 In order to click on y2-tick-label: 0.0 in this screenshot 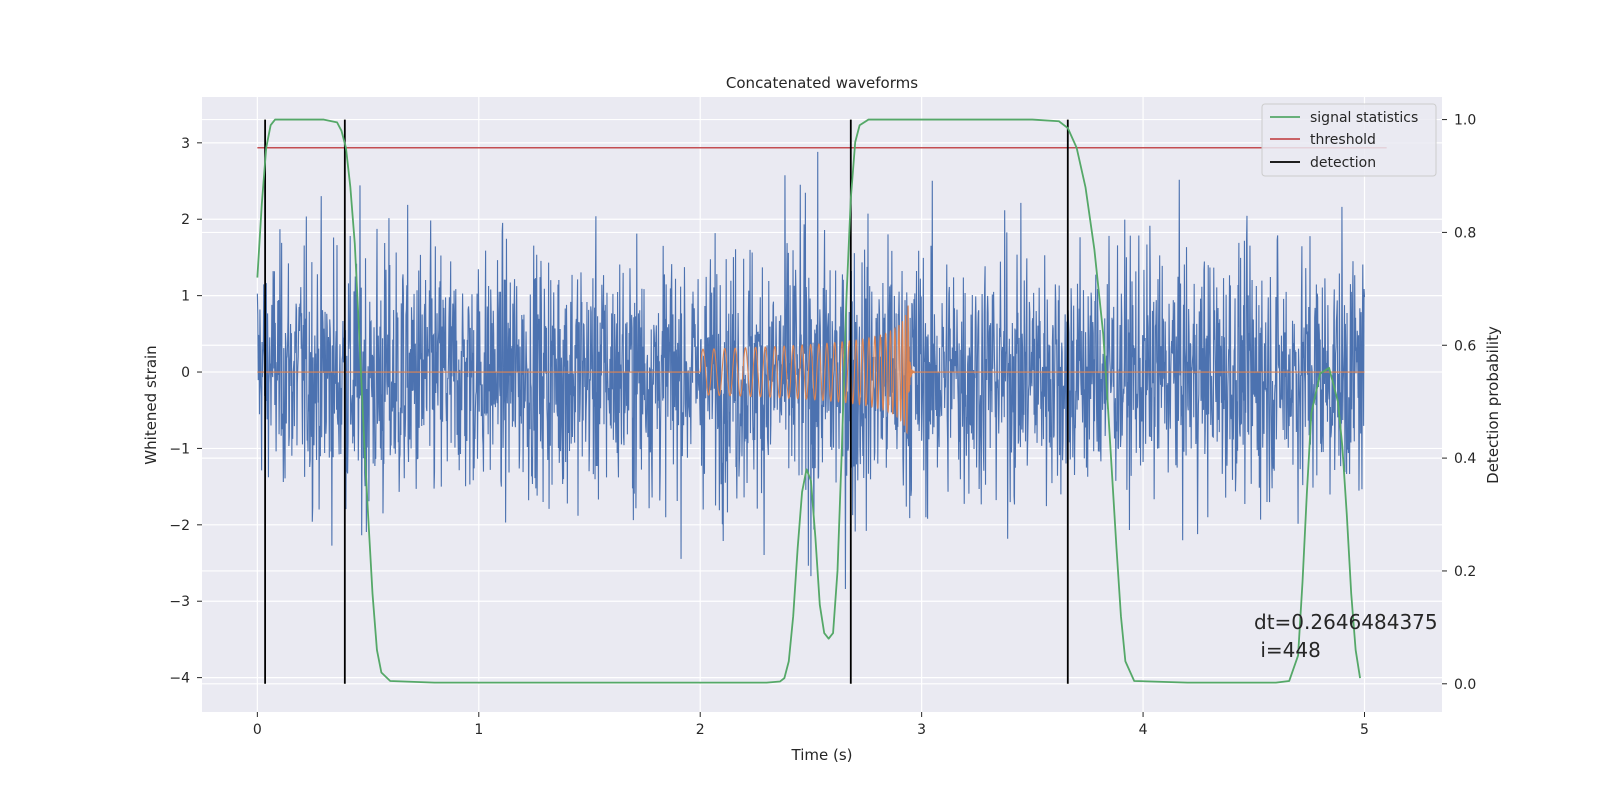, I will do `click(1465, 685)`.